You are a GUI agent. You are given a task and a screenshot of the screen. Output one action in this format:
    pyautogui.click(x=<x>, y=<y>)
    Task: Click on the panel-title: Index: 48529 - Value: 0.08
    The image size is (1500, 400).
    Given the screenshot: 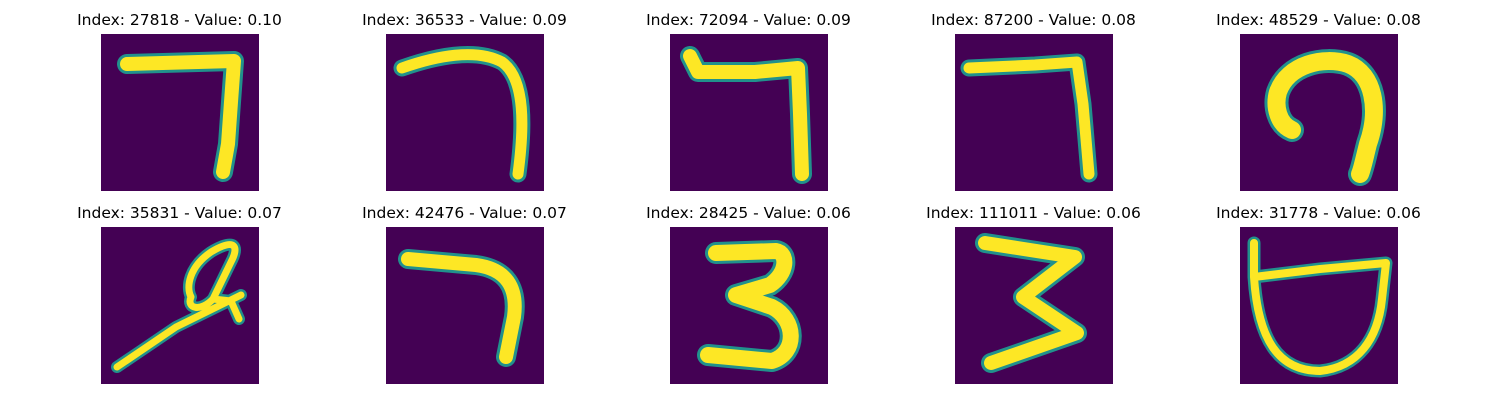 What is the action you would take?
    pyautogui.click(x=1318, y=20)
    